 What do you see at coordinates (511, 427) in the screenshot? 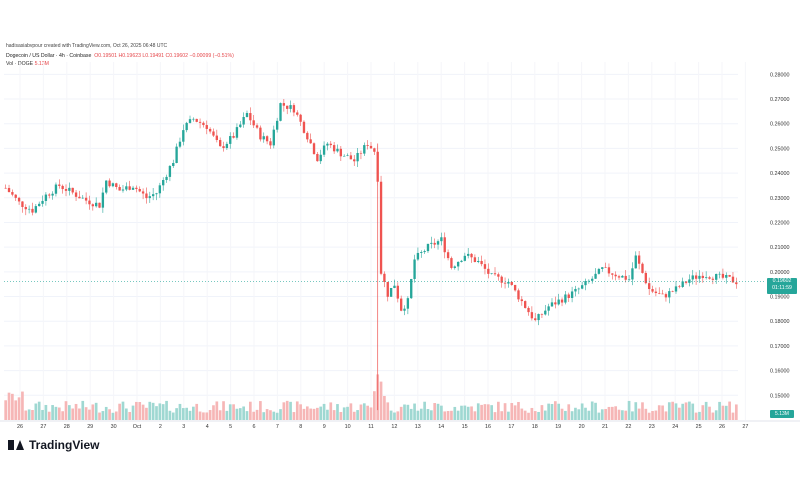
I see `x-tick-label: 17` at bounding box center [511, 427].